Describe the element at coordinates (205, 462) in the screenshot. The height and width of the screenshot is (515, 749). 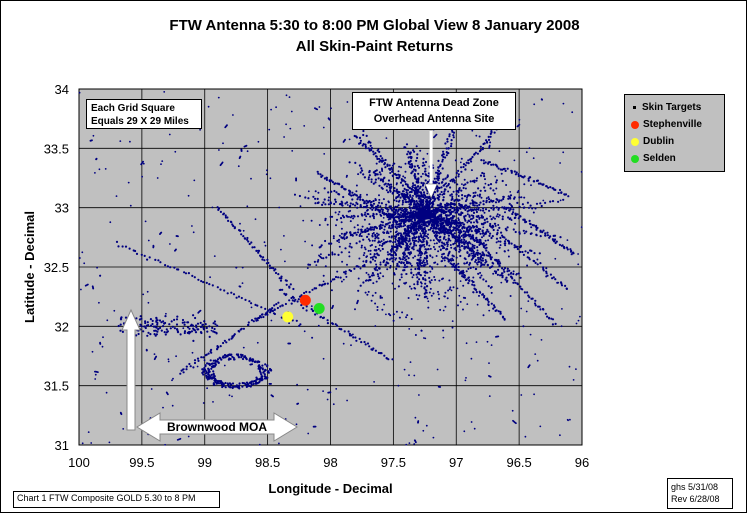
I see `x-tick-label: 99` at that location.